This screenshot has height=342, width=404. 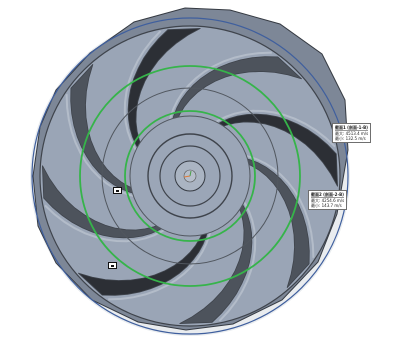 I want to click on origin-axis-x, so click(x=187, y=176).